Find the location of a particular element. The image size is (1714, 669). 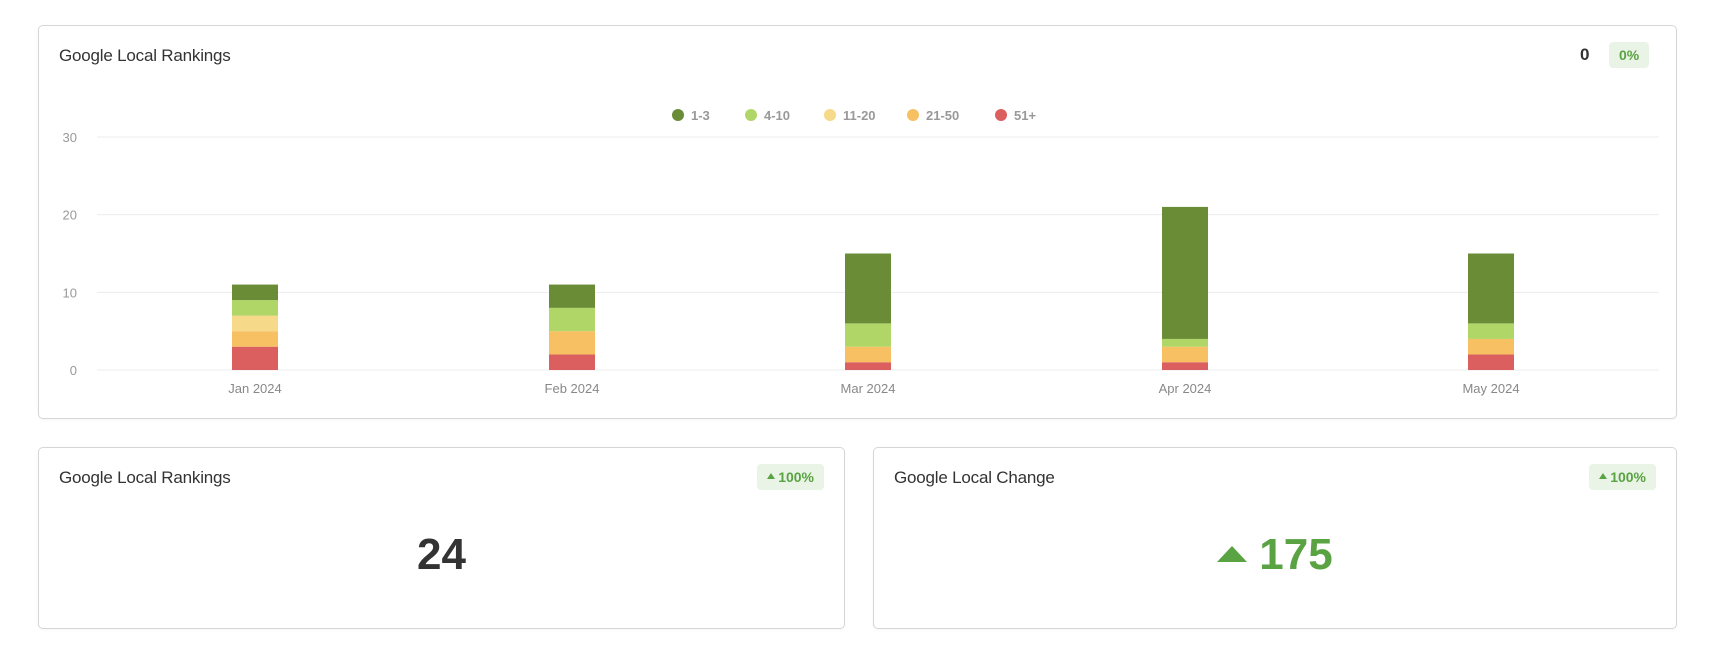

x-tick-label: Feb 2024 is located at coordinates (572, 388).